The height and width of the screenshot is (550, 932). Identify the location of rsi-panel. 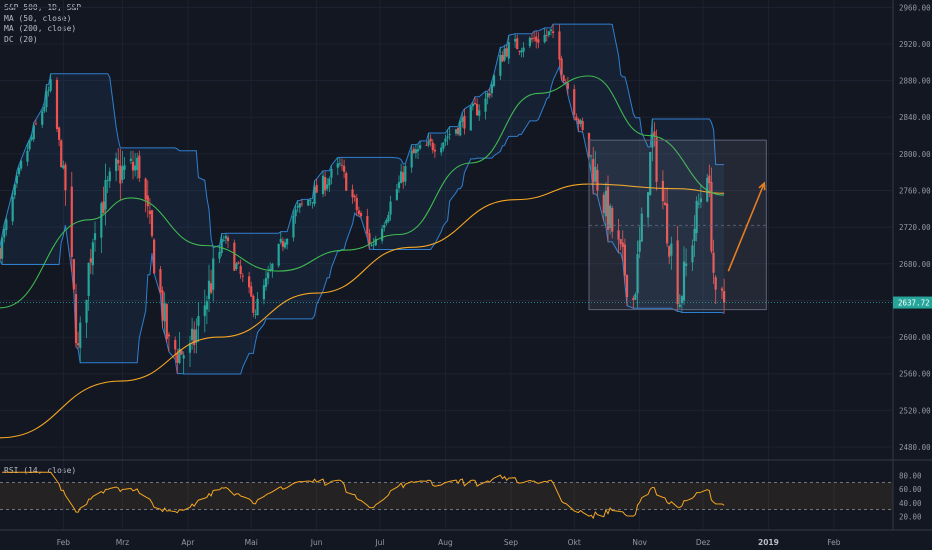
(446, 495).